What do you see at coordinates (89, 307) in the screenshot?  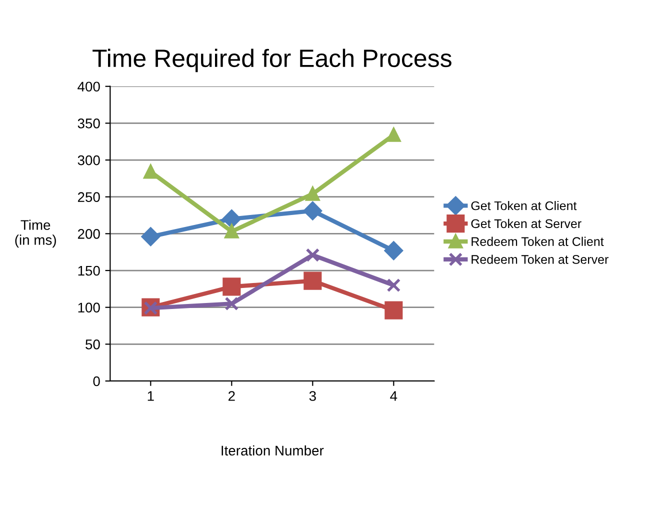 I see `y-tick-label: 100` at bounding box center [89, 307].